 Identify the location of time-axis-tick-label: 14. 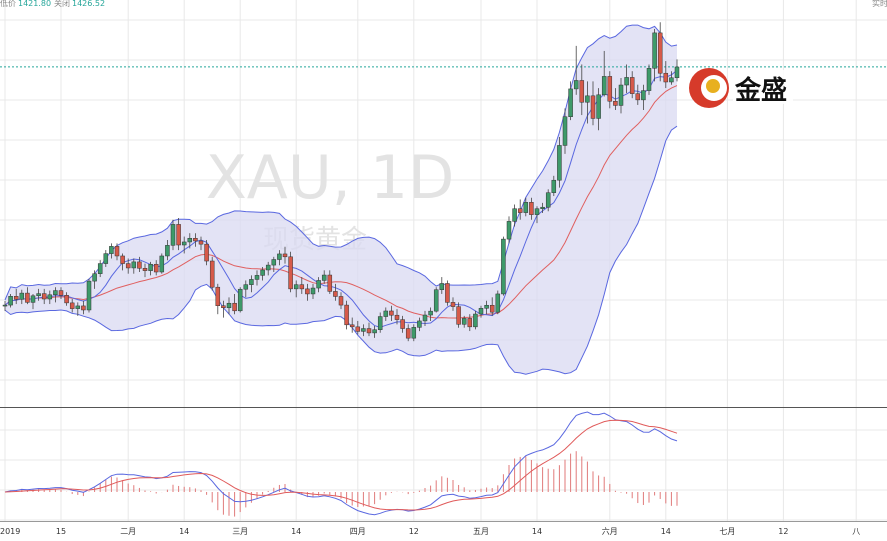
(296, 531).